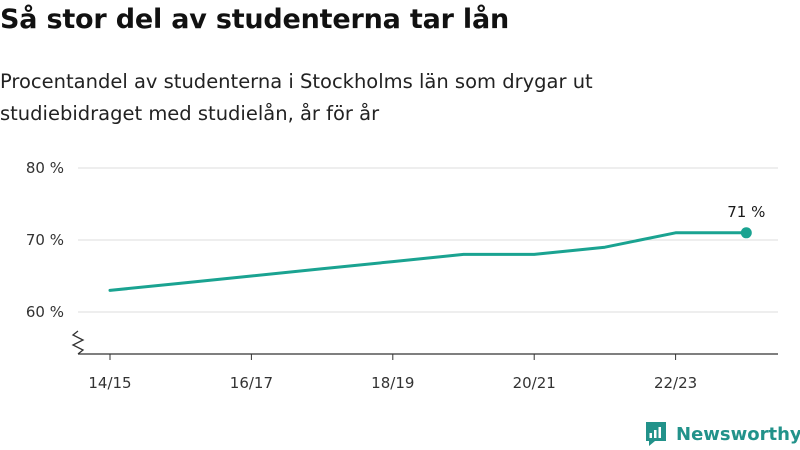 This screenshot has width=800, height=450. Describe the element at coordinates (424, 345) in the screenshot. I see `x-axis` at that location.